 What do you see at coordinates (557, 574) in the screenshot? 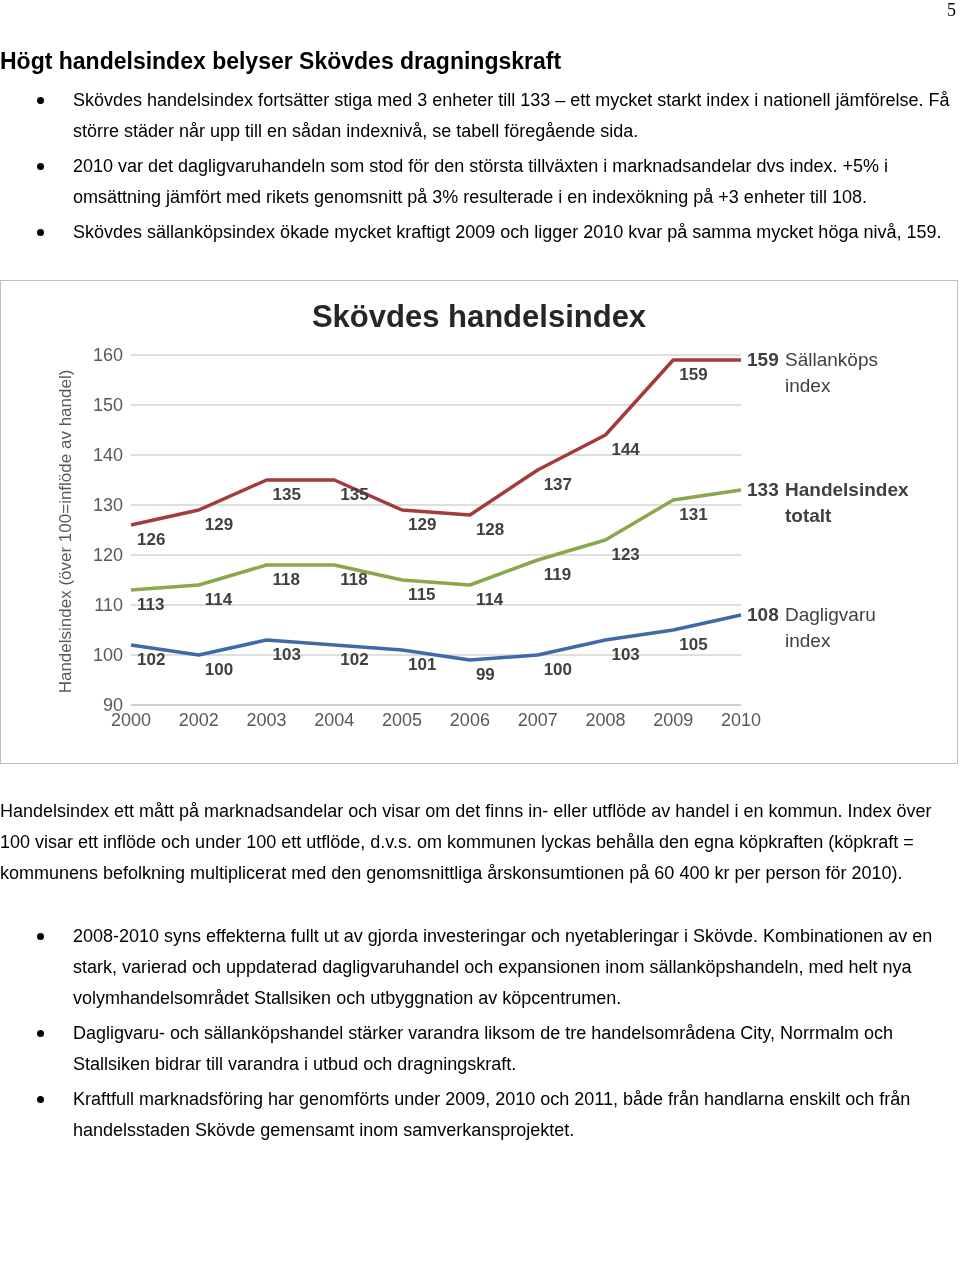
I see `data-label: 119` at bounding box center [557, 574].